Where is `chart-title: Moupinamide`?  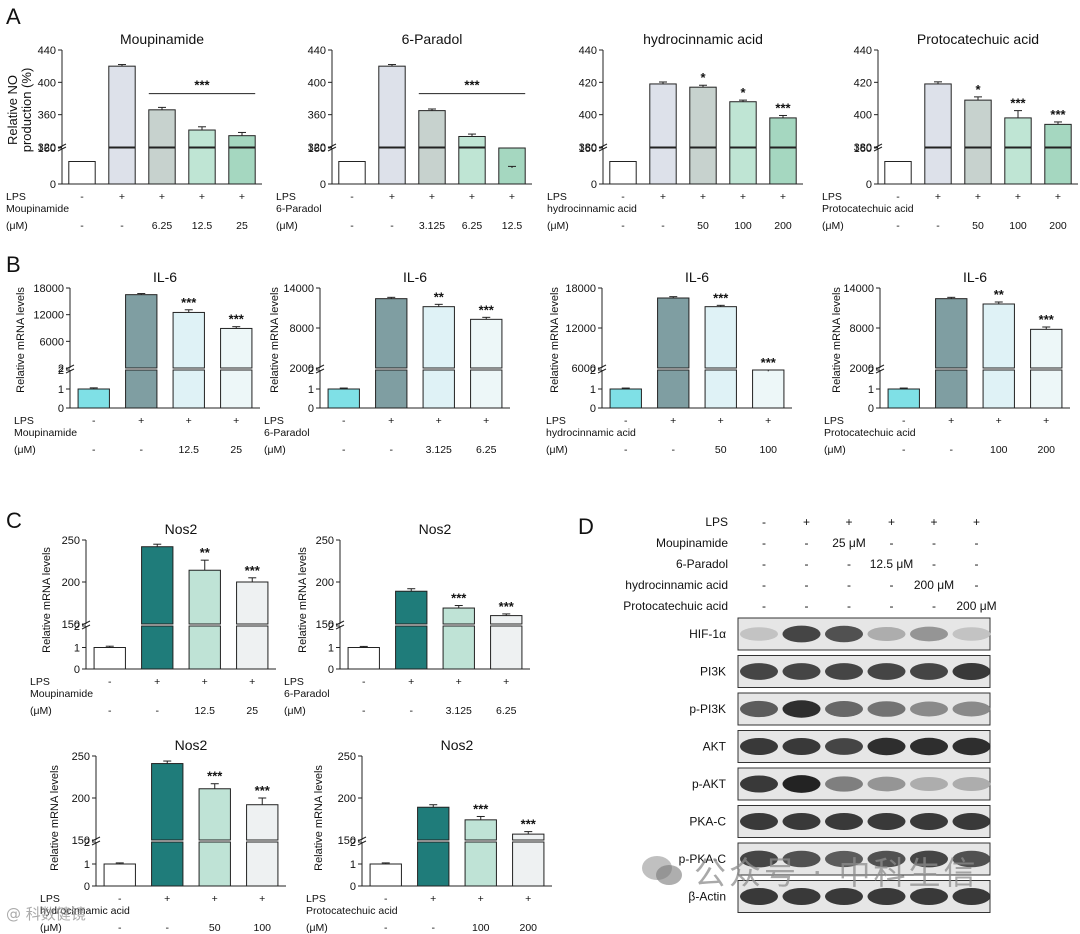
chart-title: Moupinamide is located at coordinates (162, 39).